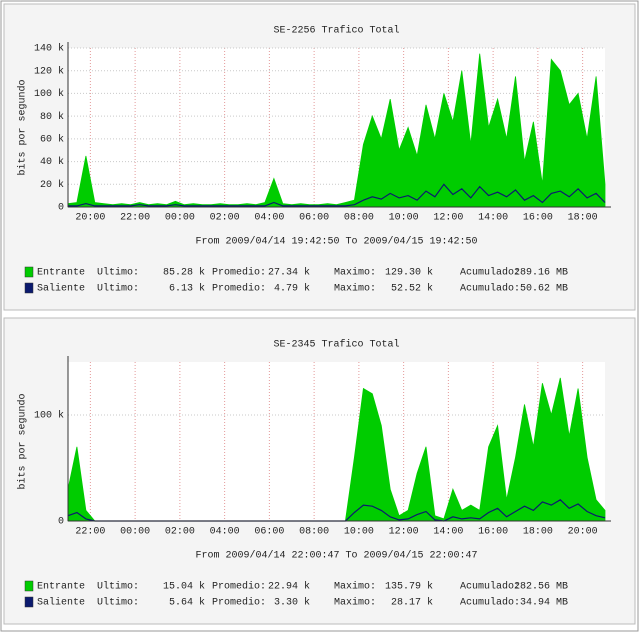 The height and width of the screenshot is (632, 639). What do you see at coordinates (541, 587) in the screenshot?
I see `stat-value: 282.56 MB` at bounding box center [541, 587].